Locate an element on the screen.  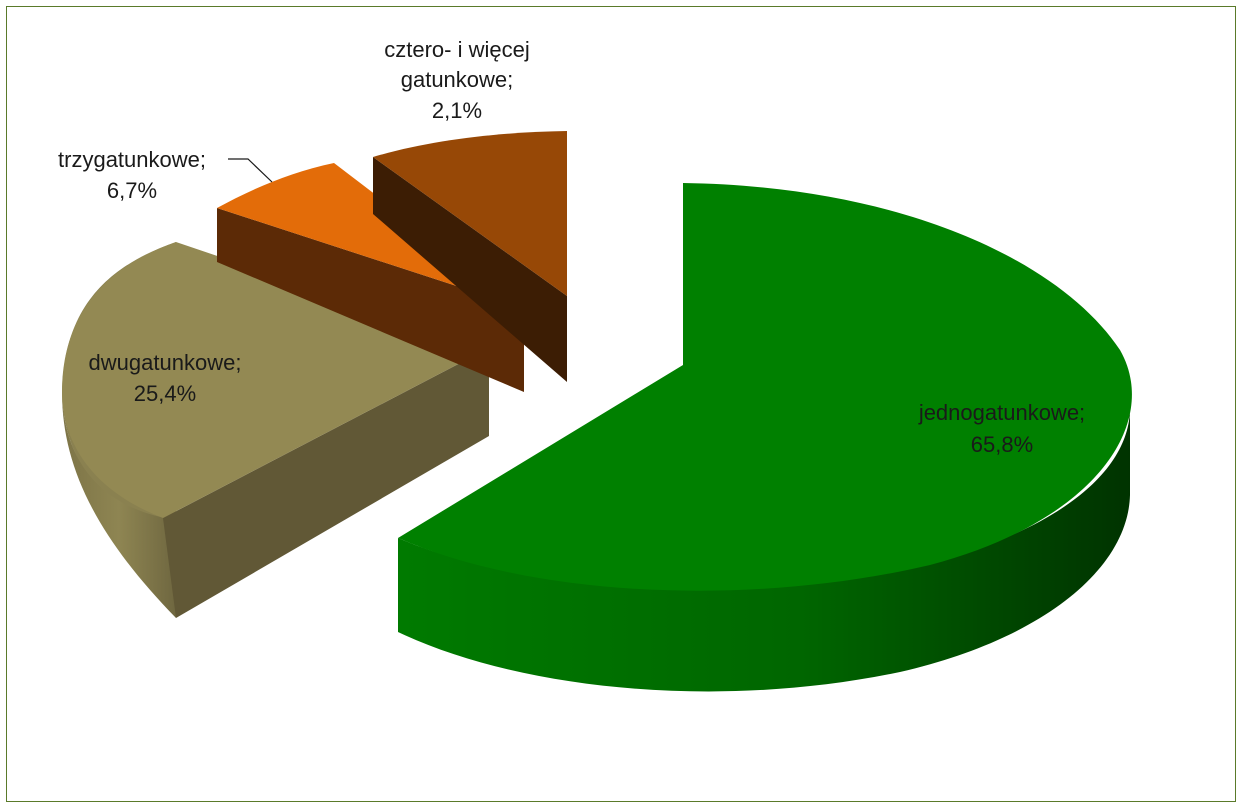
slice-dwugatunkowe-top is located at coordinates (275, 380).